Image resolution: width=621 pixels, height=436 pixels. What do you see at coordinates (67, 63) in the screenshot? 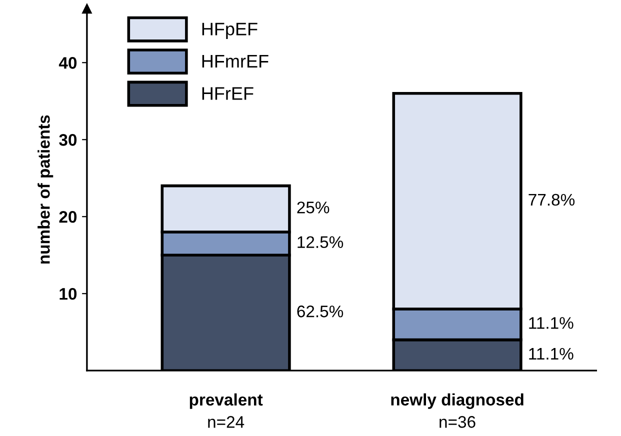
I see `y-tick-label: 40` at bounding box center [67, 63].